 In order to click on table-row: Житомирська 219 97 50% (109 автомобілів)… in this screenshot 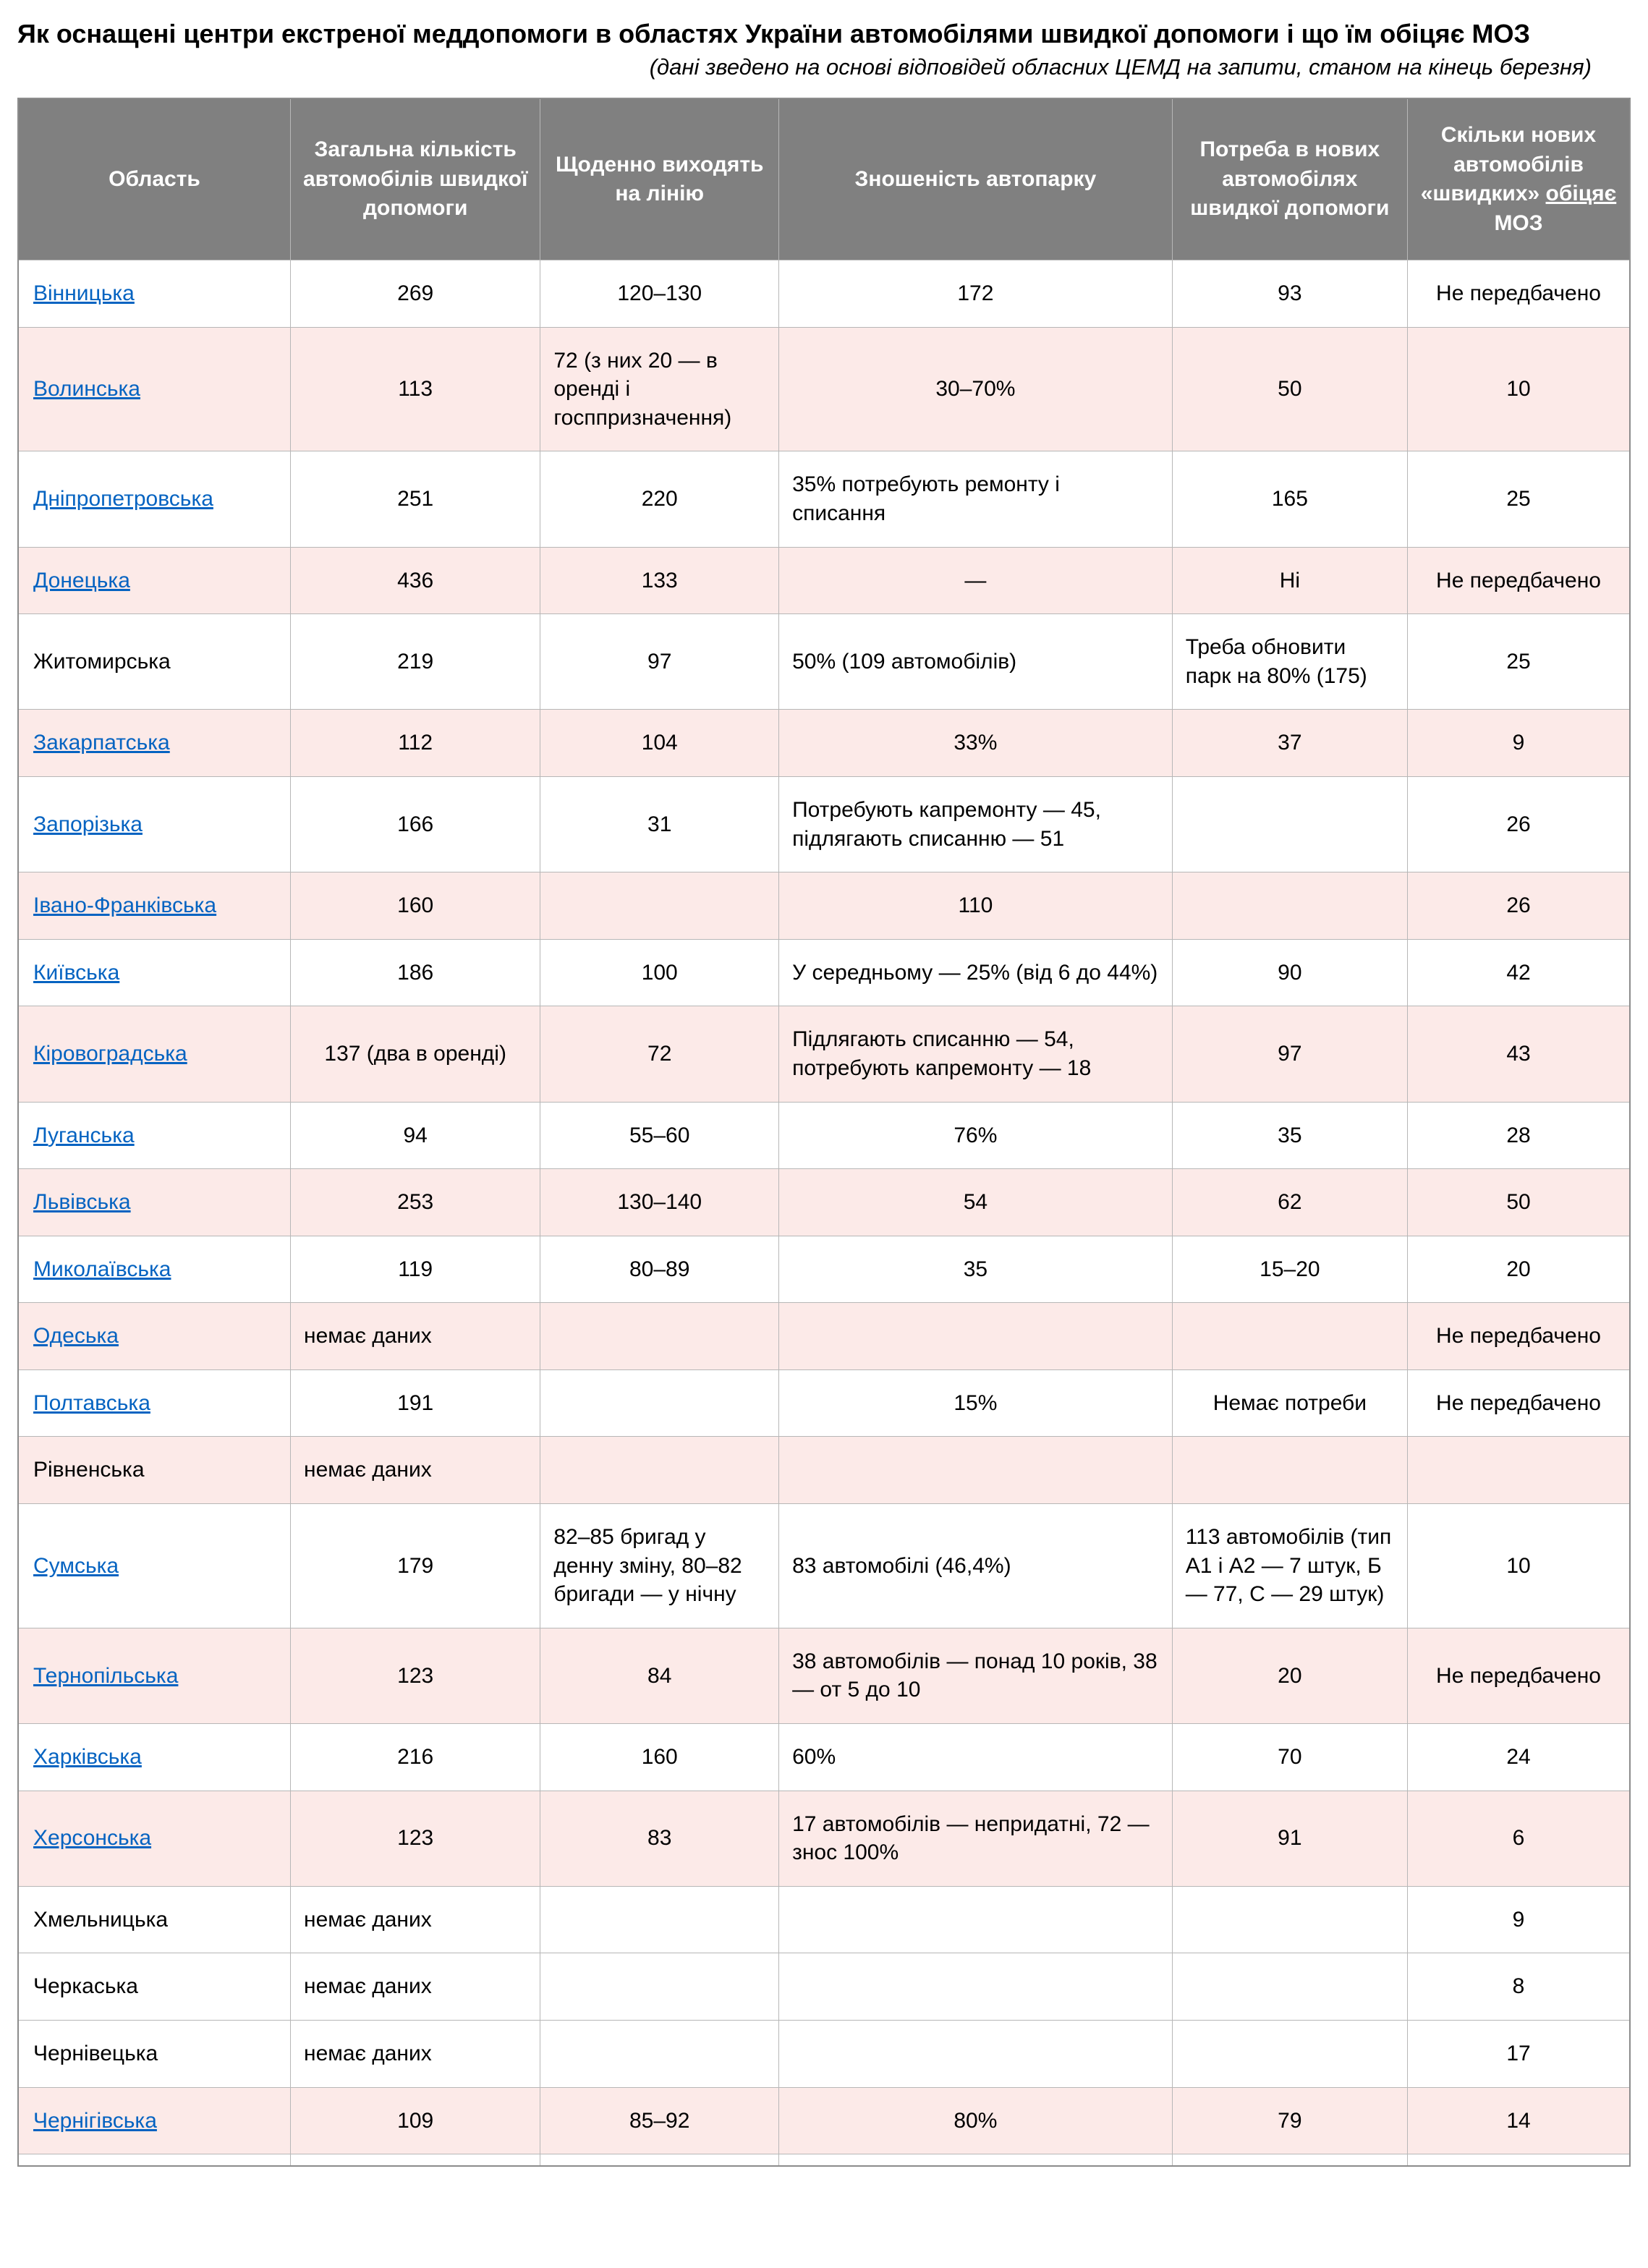, I will do `click(824, 661)`.